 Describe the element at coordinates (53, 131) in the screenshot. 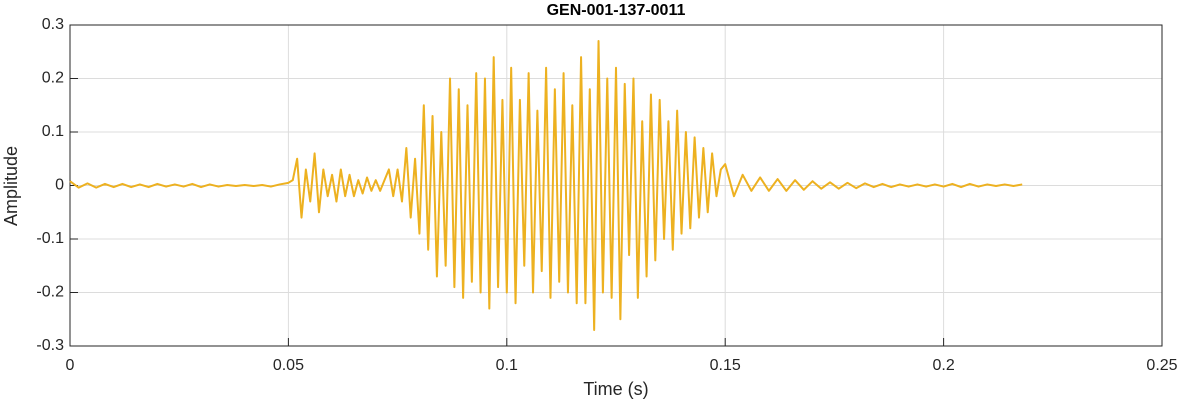

I see `y-tick-label: 0.1` at that location.